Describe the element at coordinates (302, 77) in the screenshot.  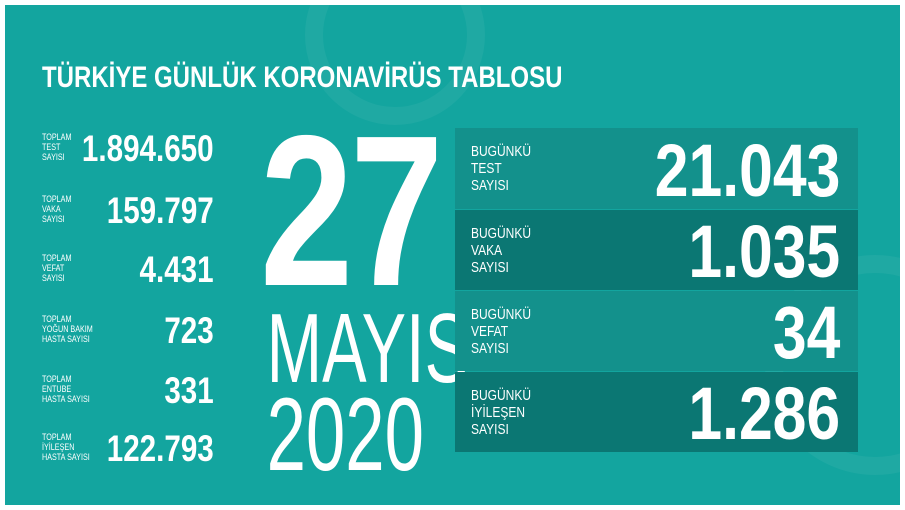
I see `page-title: TÜRKİYE GÜNLÜK KORONAVİRÜS TABLOSU` at that location.